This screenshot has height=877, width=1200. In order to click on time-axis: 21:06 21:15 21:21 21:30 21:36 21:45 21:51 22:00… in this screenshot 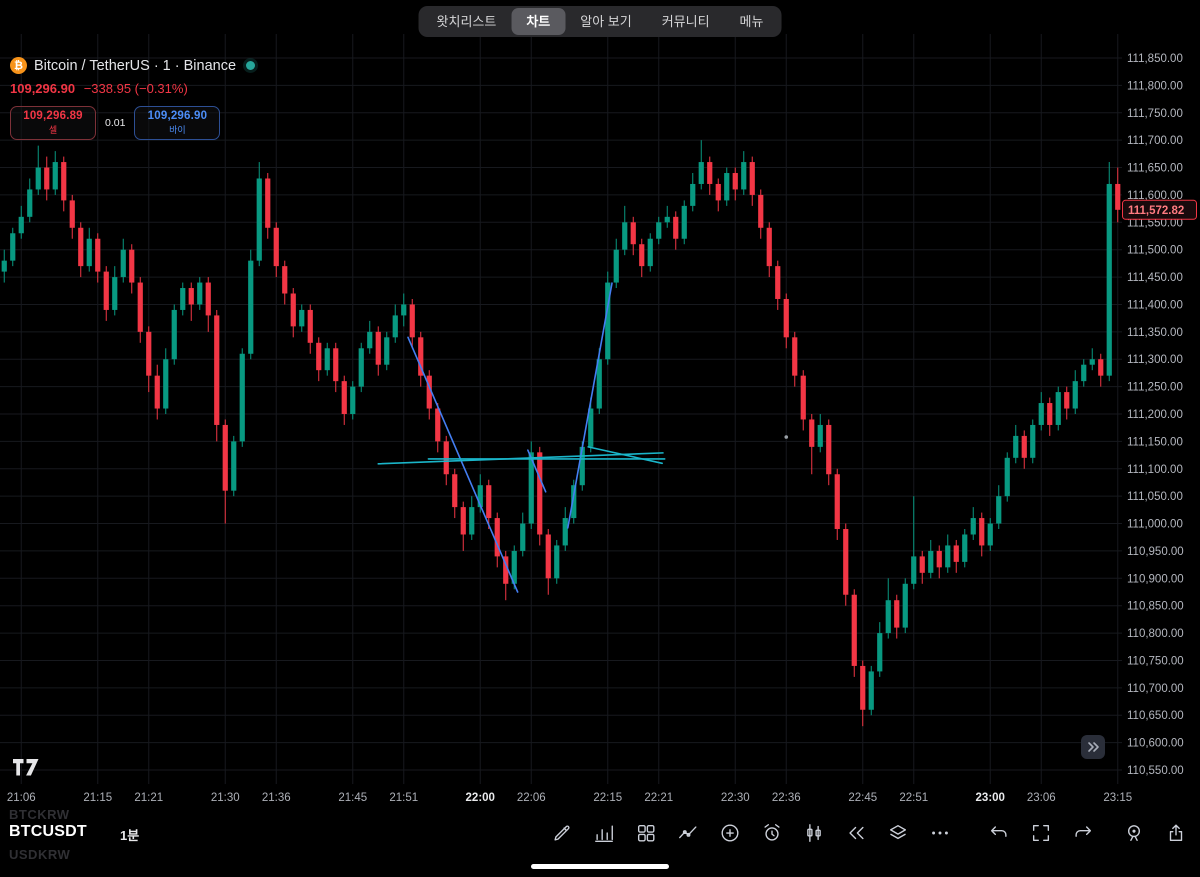, I will do `click(569, 798)`.